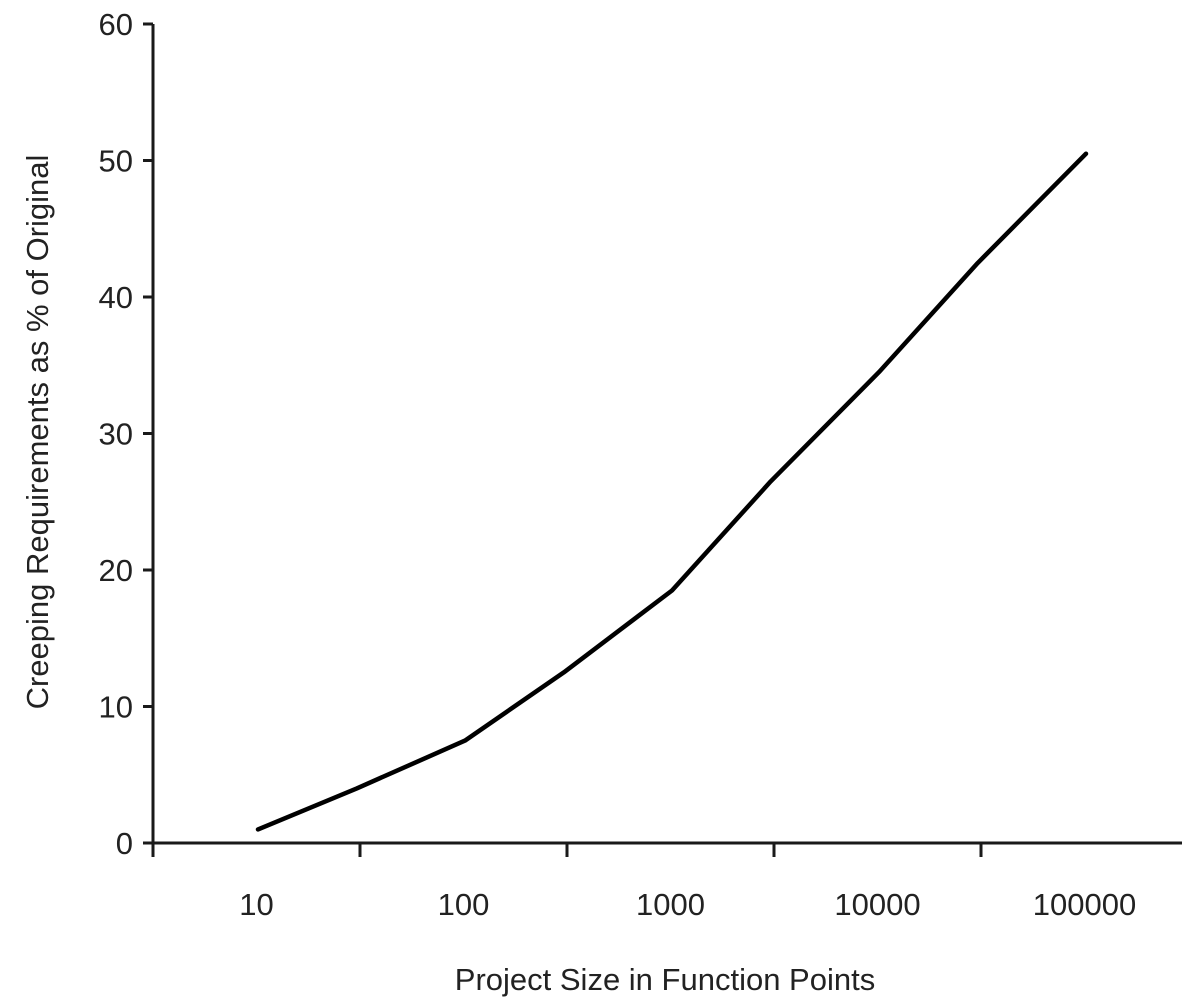 The image size is (1182, 1002). What do you see at coordinates (256, 904) in the screenshot?
I see `x-tick-label: 10` at bounding box center [256, 904].